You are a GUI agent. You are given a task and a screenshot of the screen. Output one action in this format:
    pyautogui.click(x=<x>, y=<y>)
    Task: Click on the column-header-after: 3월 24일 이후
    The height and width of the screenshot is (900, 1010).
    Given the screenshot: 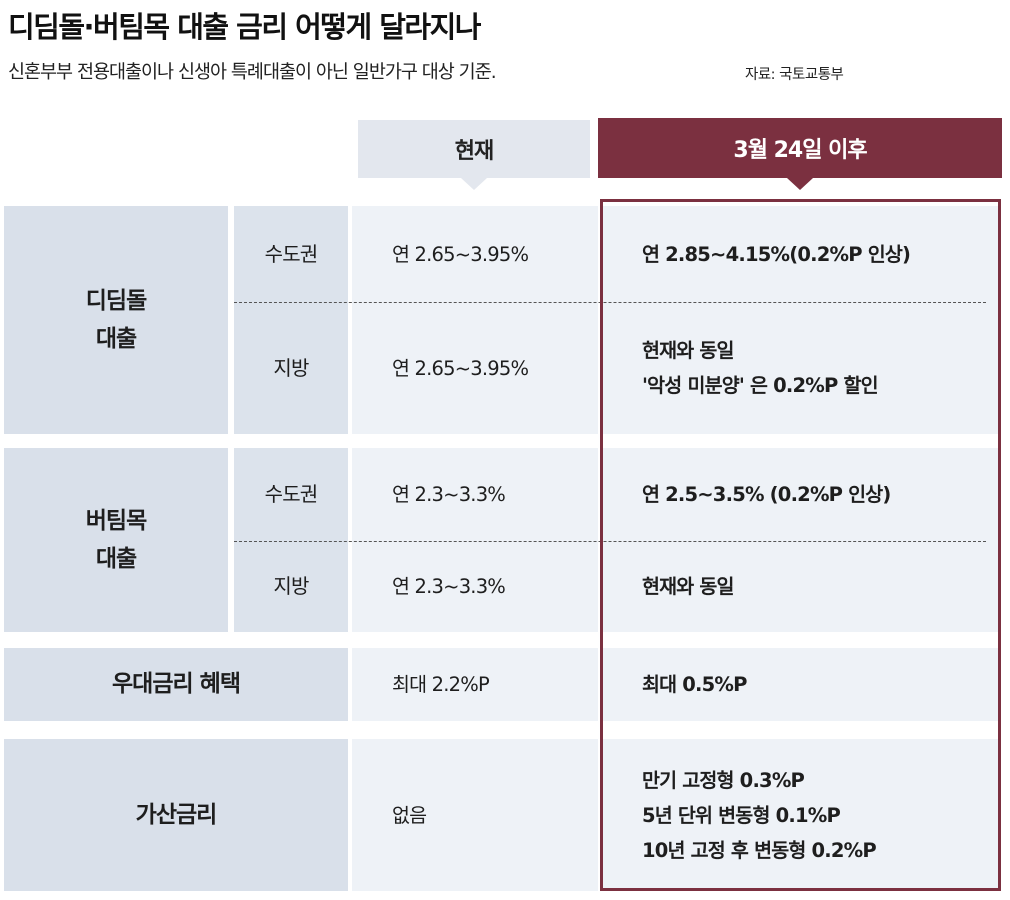 What is the action you would take?
    pyautogui.click(x=800, y=148)
    